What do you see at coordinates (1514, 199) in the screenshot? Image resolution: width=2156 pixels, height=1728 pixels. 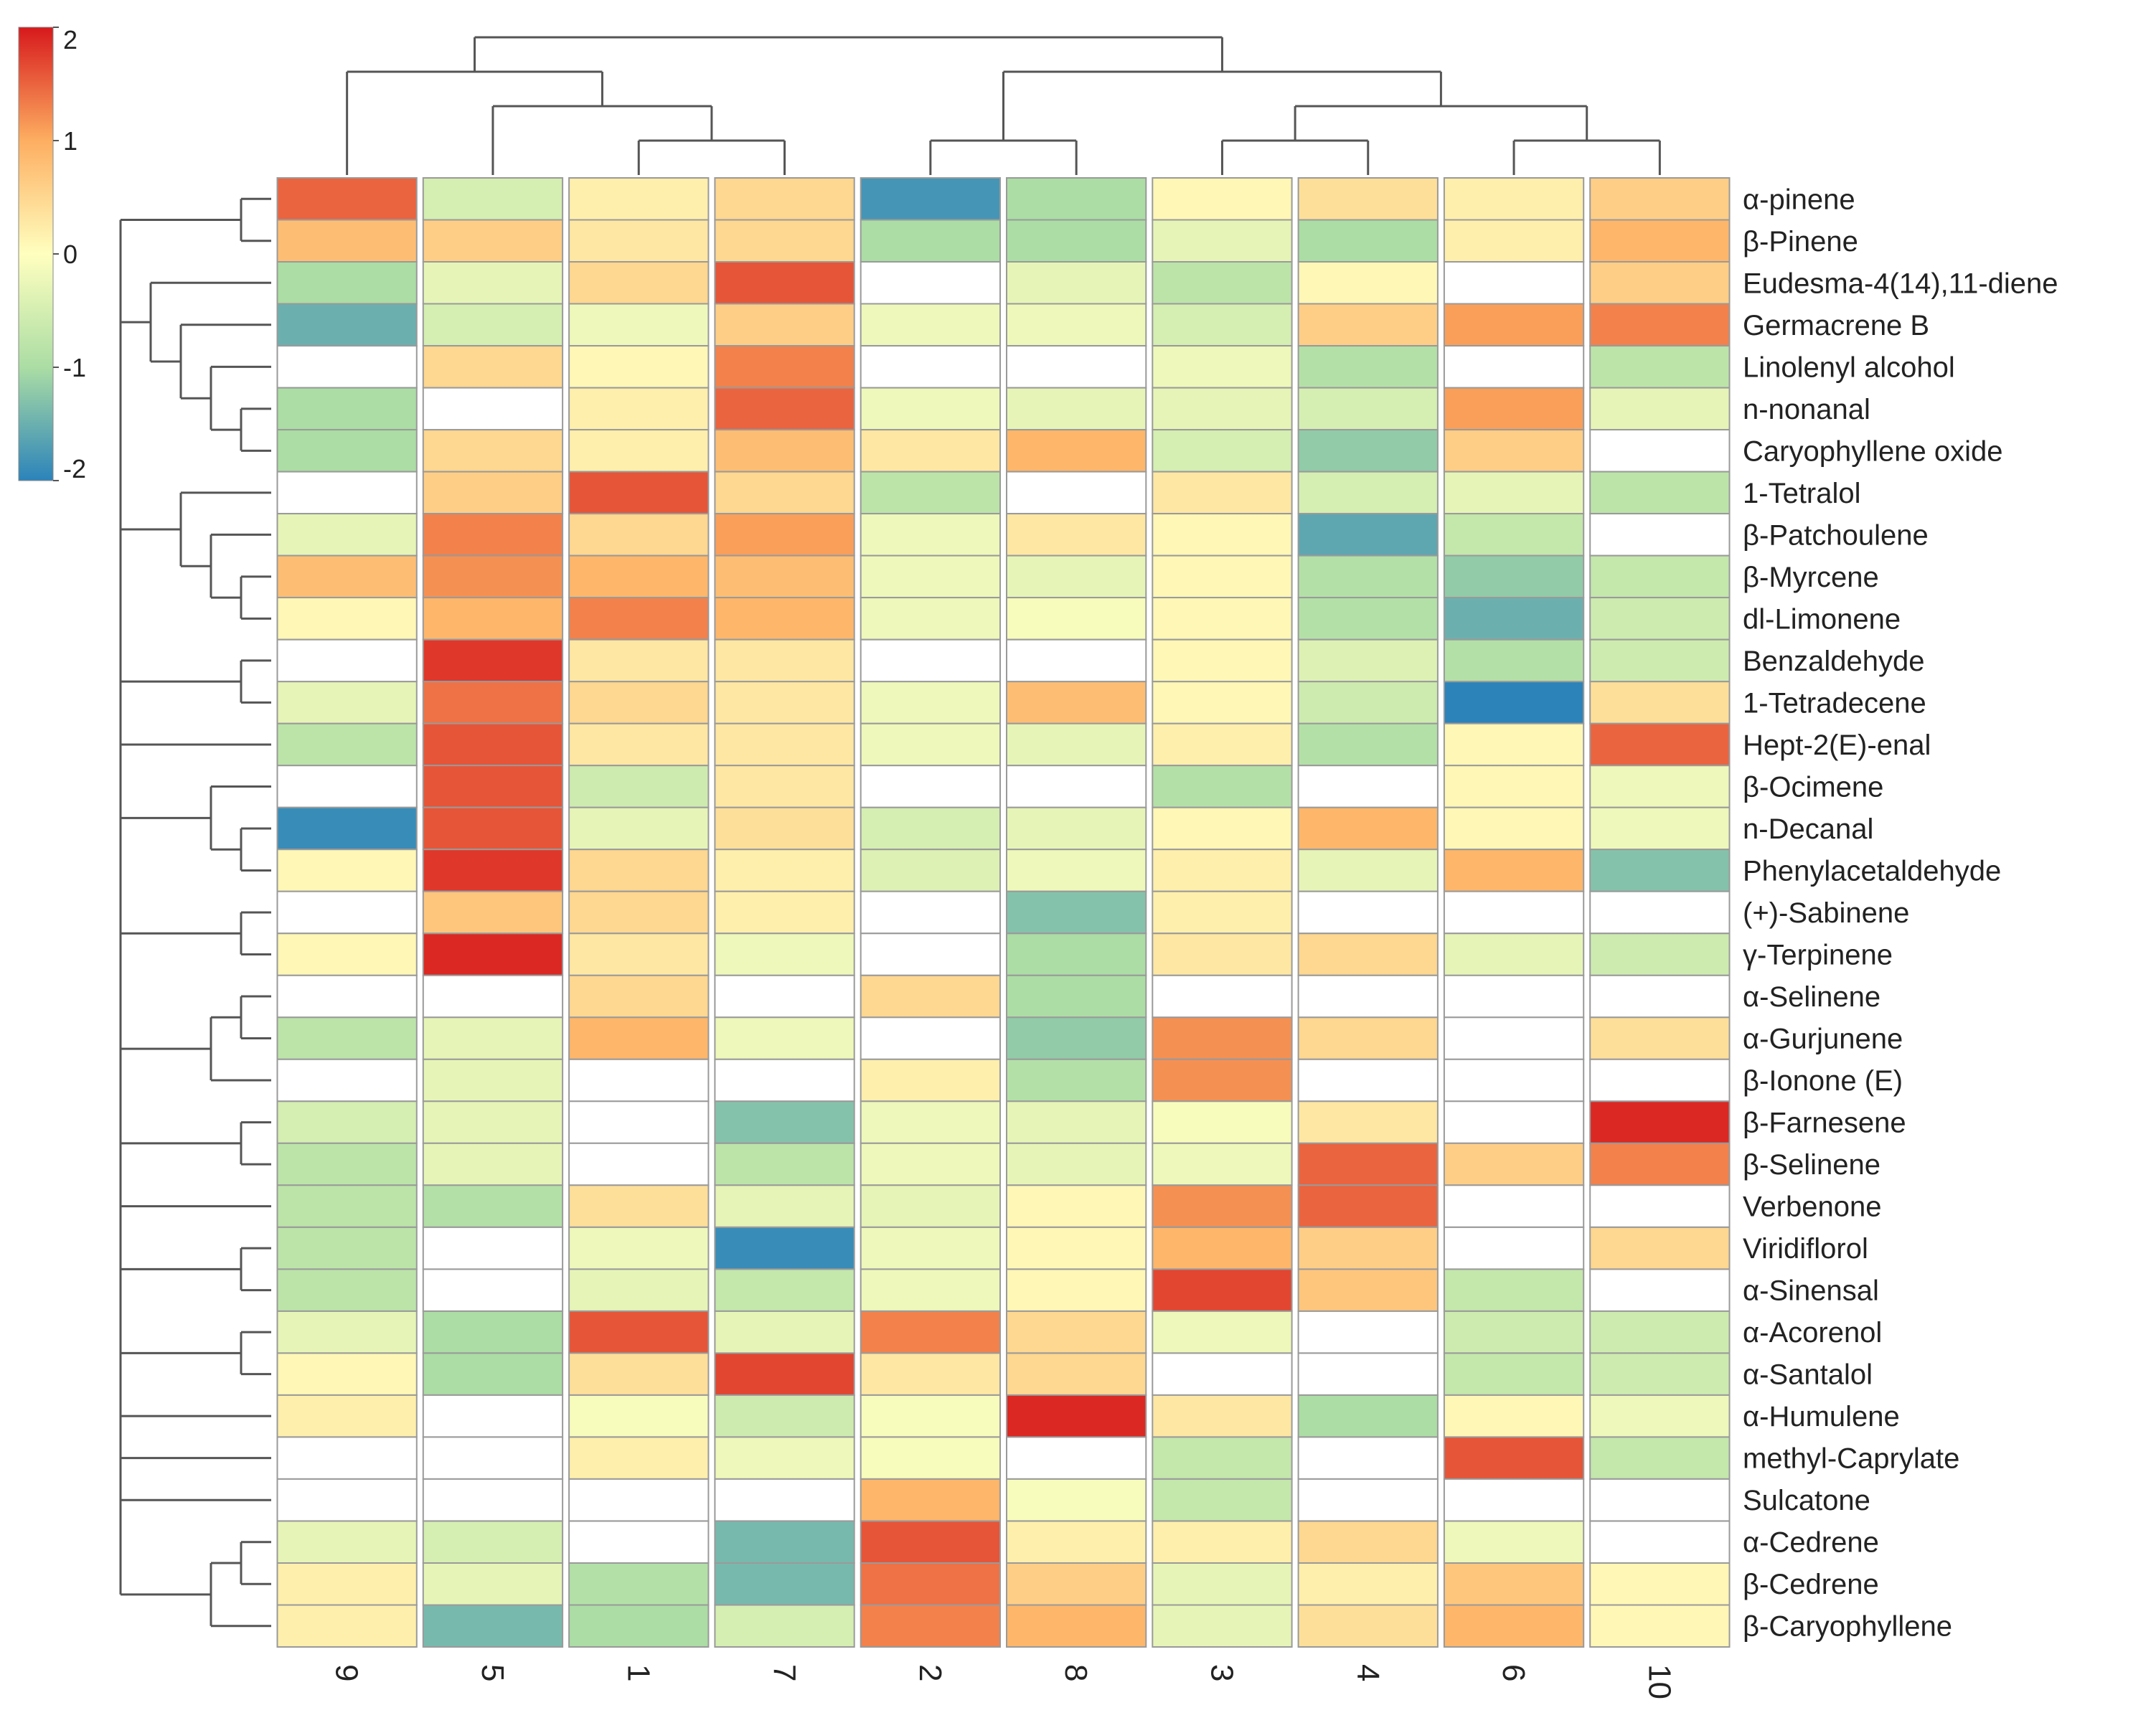 I see `heatmap-cell-α-pinene-col-6` at bounding box center [1514, 199].